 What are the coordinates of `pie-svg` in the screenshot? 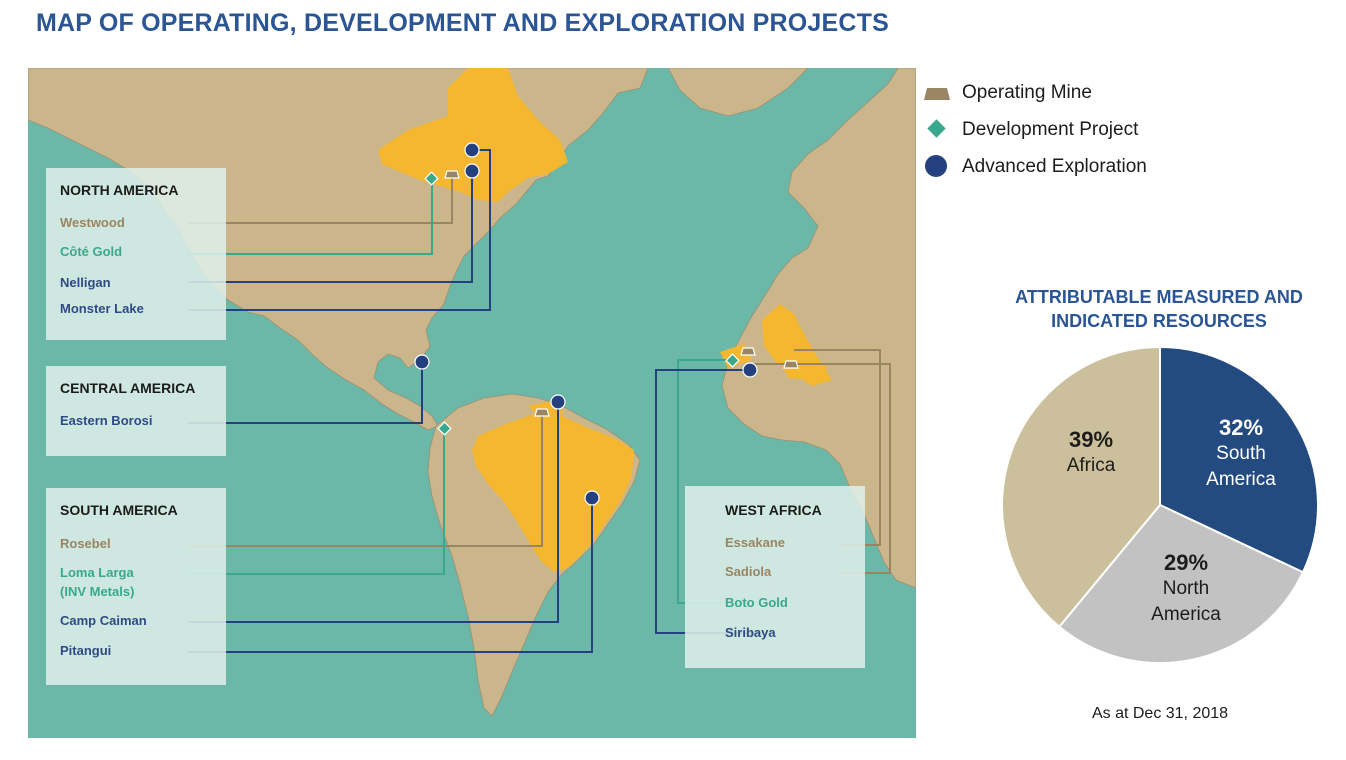 It's located at (1160, 504).